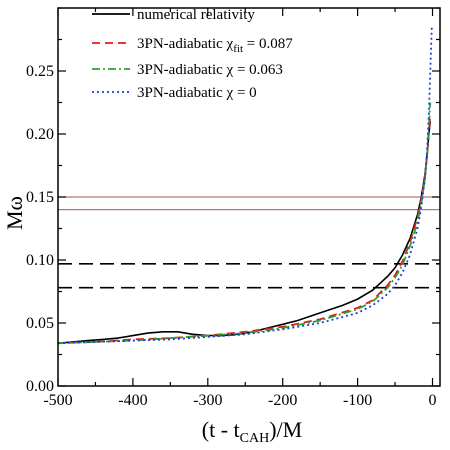  What do you see at coordinates (215, 45) in the screenshot?
I see `legend-label-chi-fit: 3PN-adiabatic χfit = 0.087` at bounding box center [215, 45].